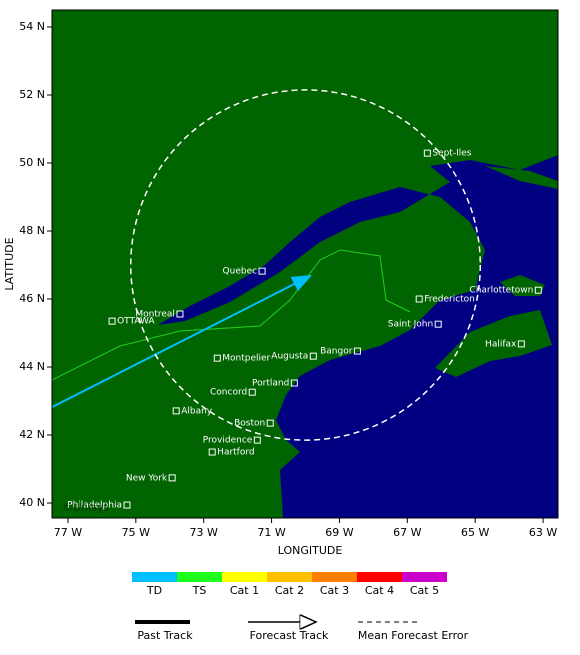 This screenshot has height=655, width=580. Describe the element at coordinates (32, 502) in the screenshot. I see `y-tick-label: 40 N` at that location.